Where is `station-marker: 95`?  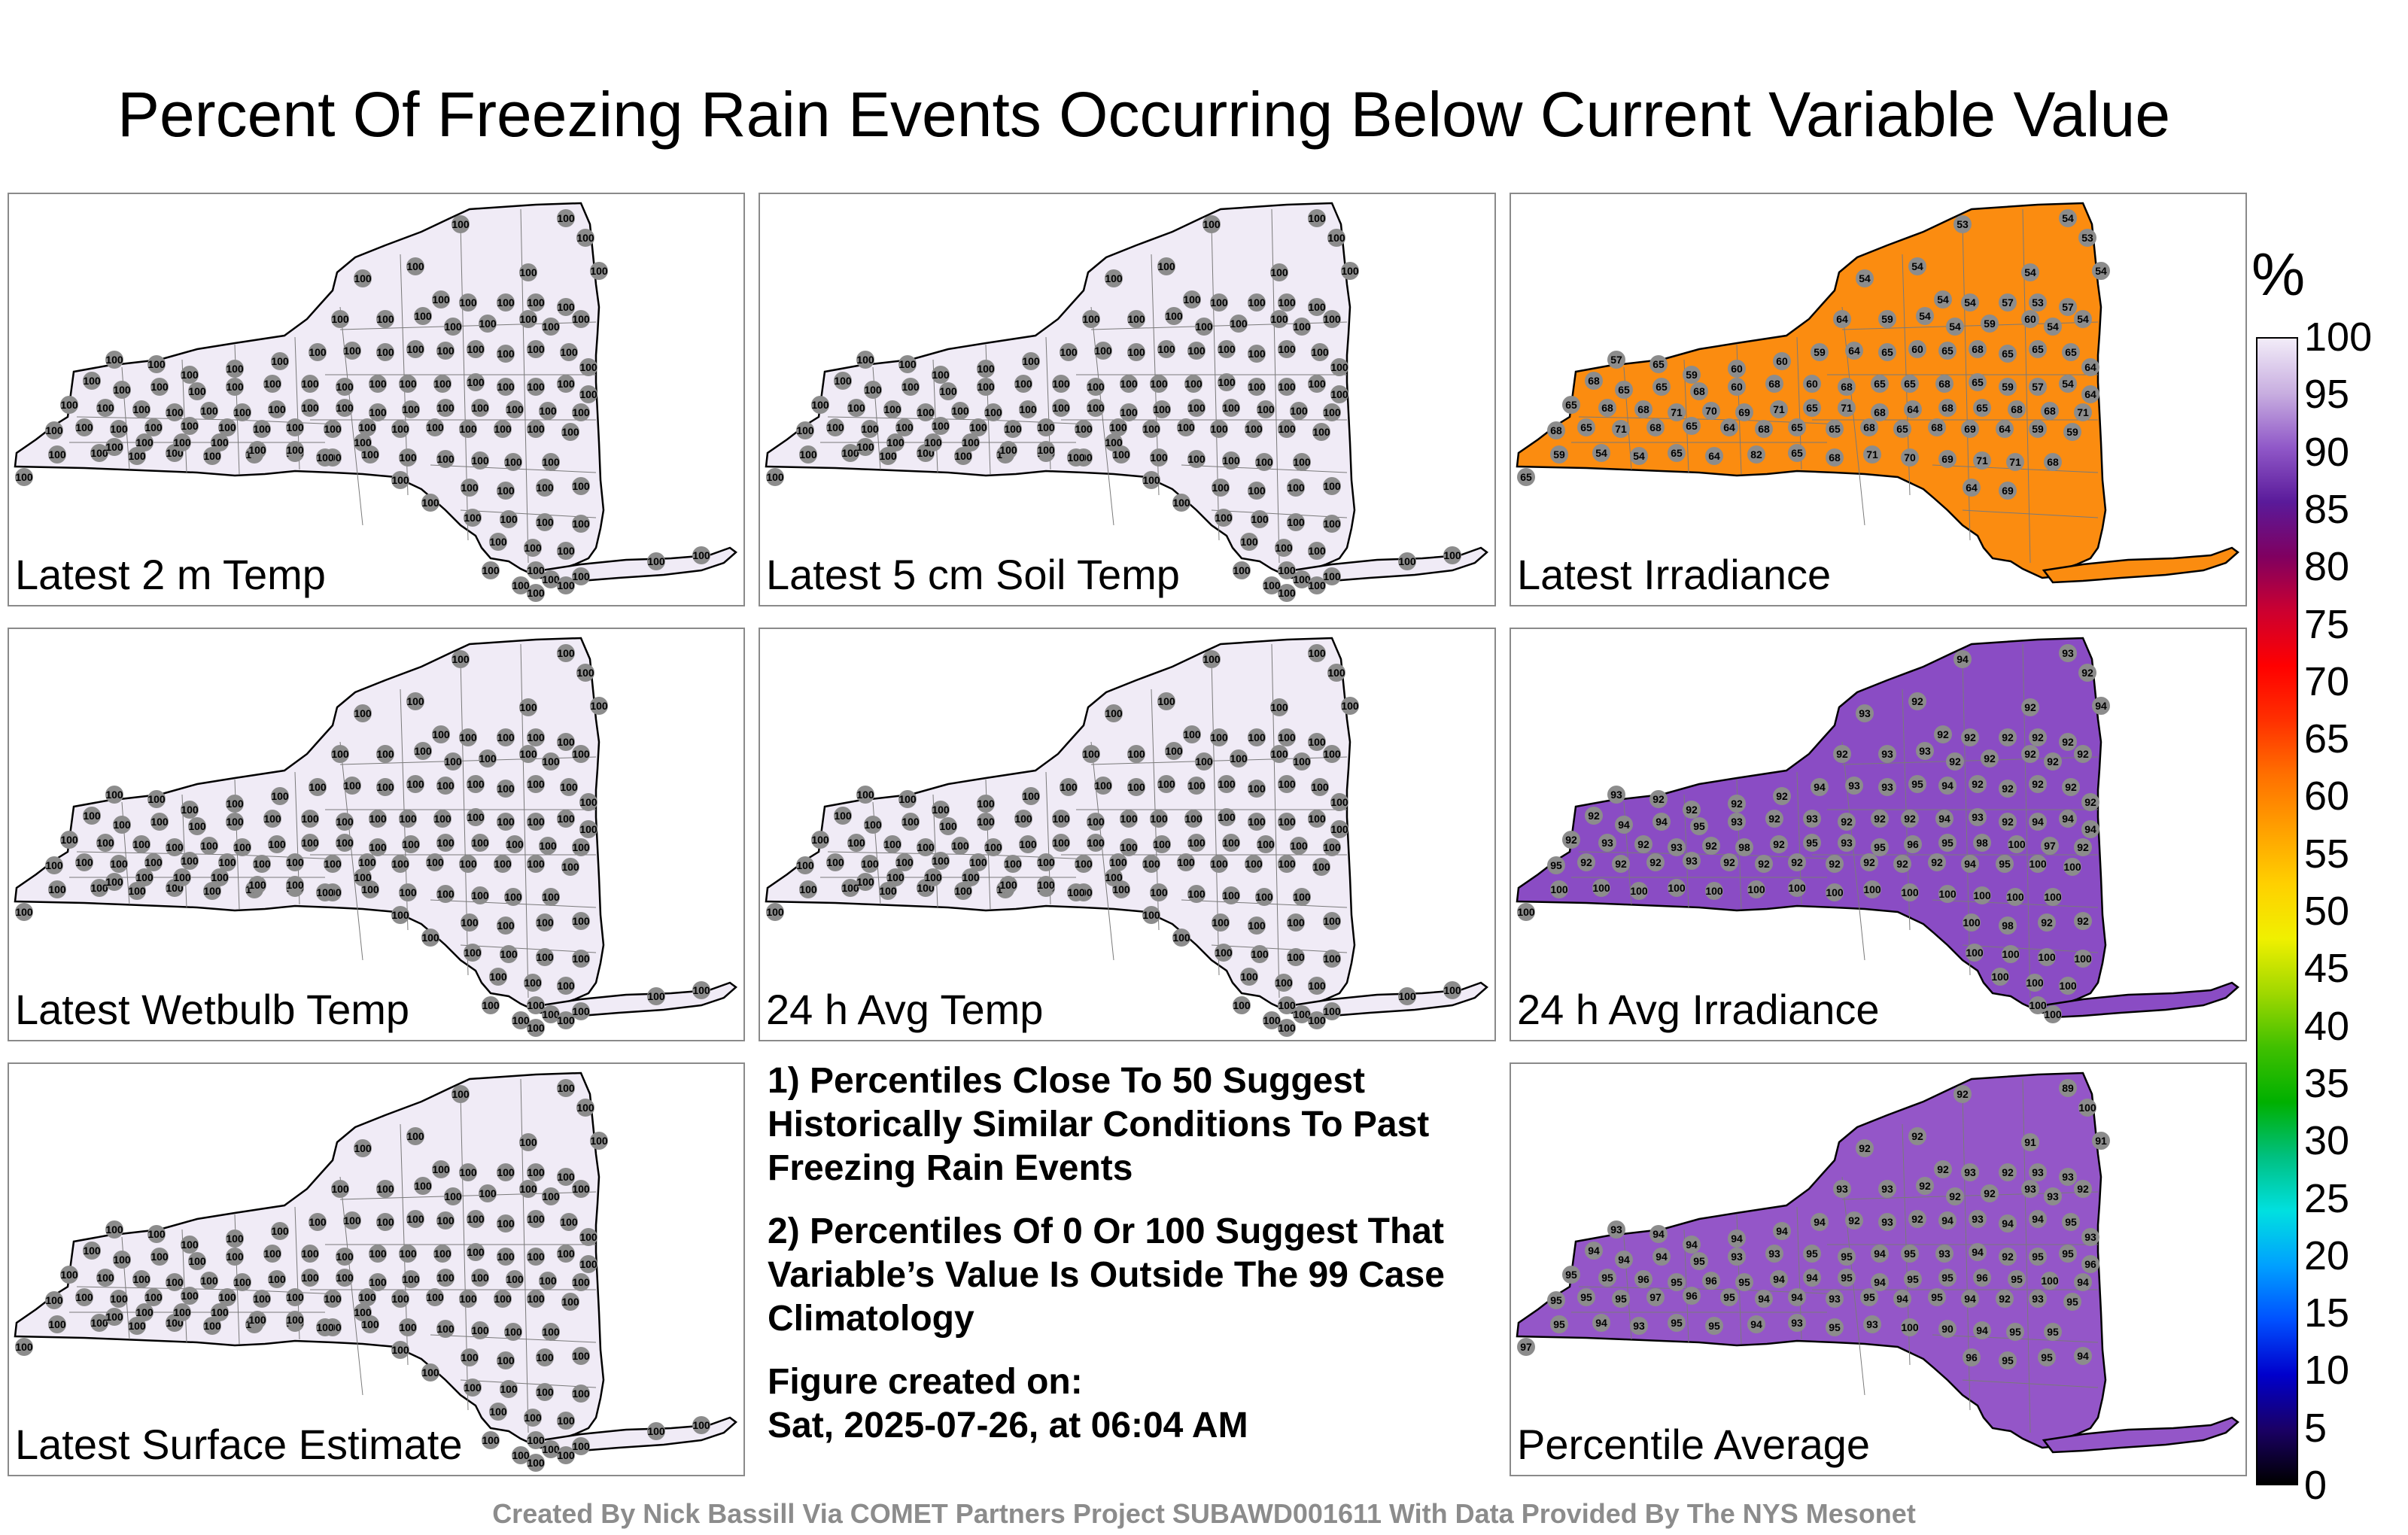
station-marker: 95 is located at coordinates (1917, 784).